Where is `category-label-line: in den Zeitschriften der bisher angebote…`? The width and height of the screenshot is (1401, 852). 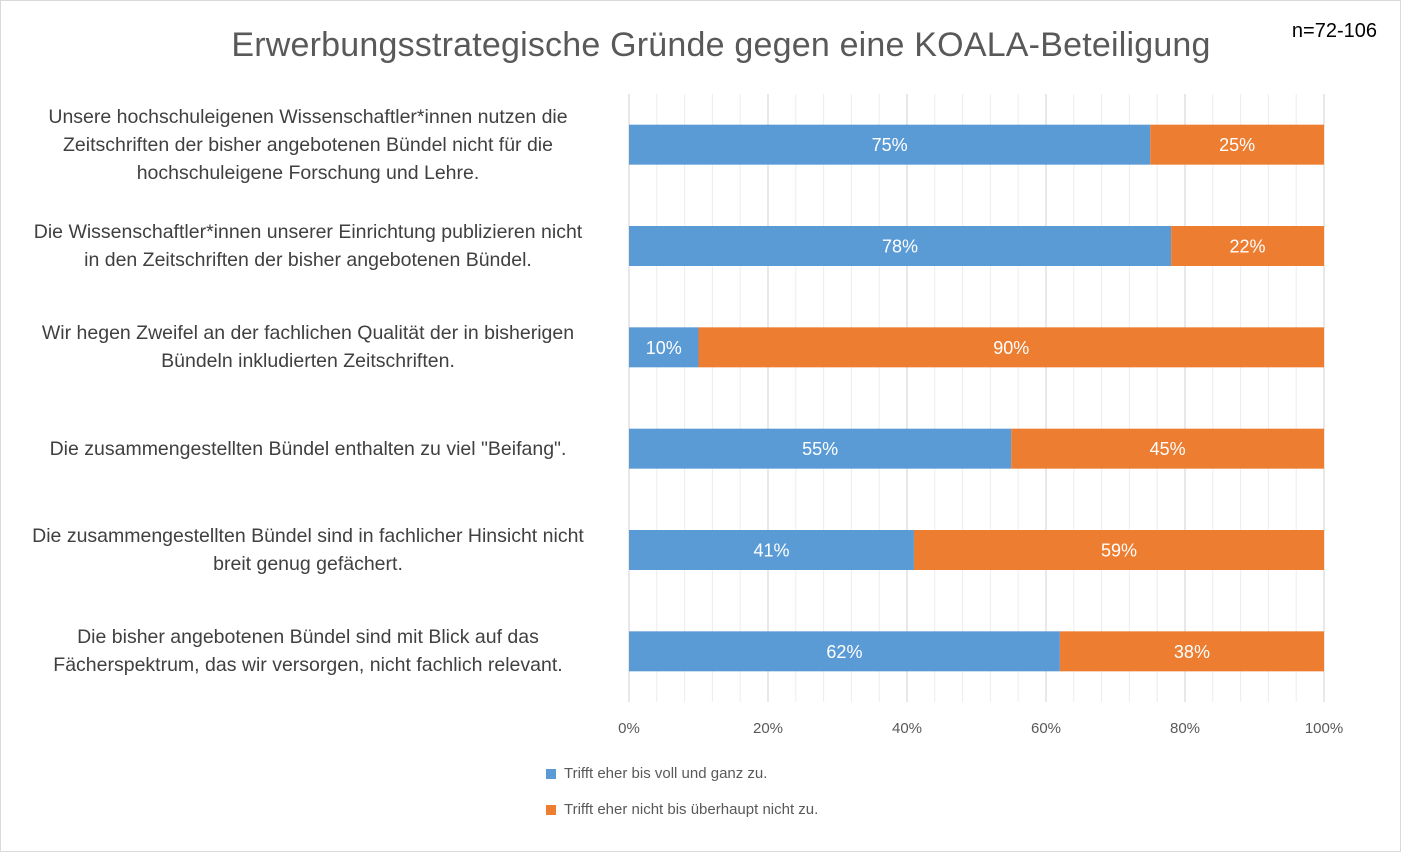
category-label-line: in den Zeitschriften der bisher angebote… is located at coordinates (308, 260).